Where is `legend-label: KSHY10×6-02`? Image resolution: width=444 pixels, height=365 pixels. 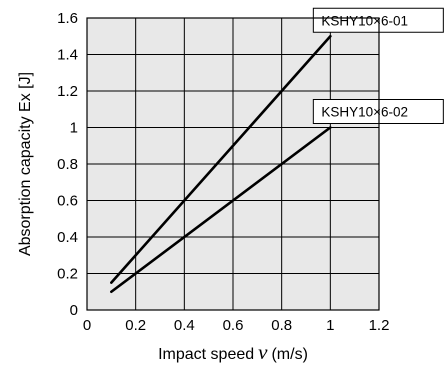 legend-label: KSHY10×6-02 is located at coordinates (364, 112).